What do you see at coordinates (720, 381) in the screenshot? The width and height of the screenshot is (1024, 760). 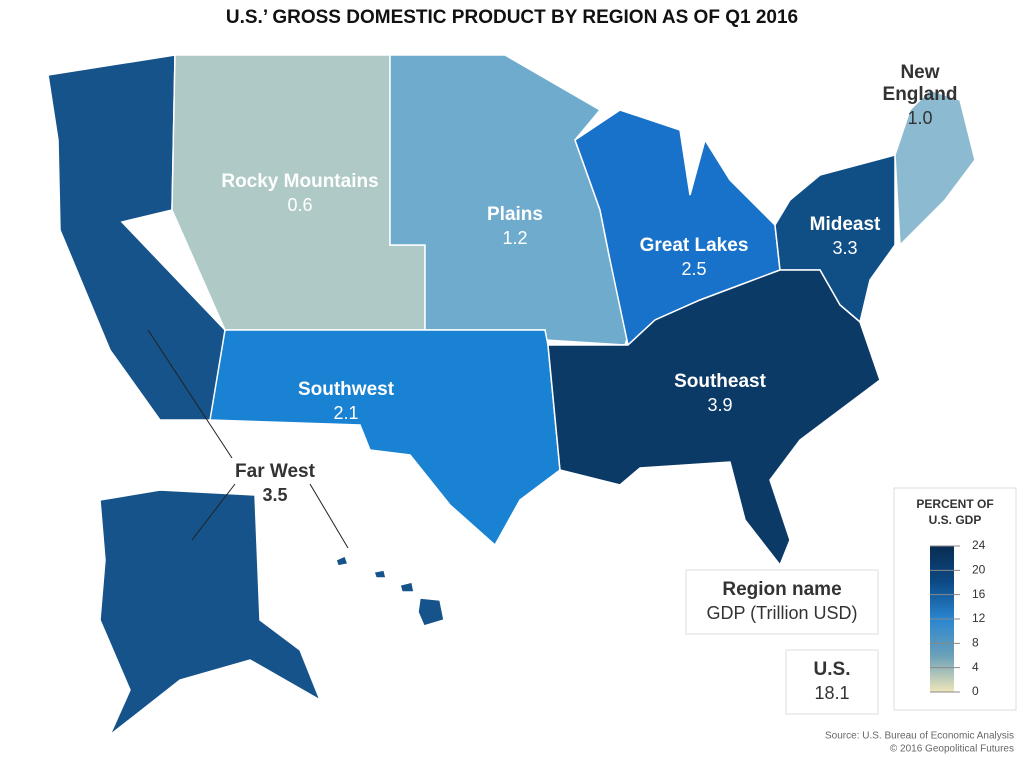 I see `region-name: Southeast` at bounding box center [720, 381].